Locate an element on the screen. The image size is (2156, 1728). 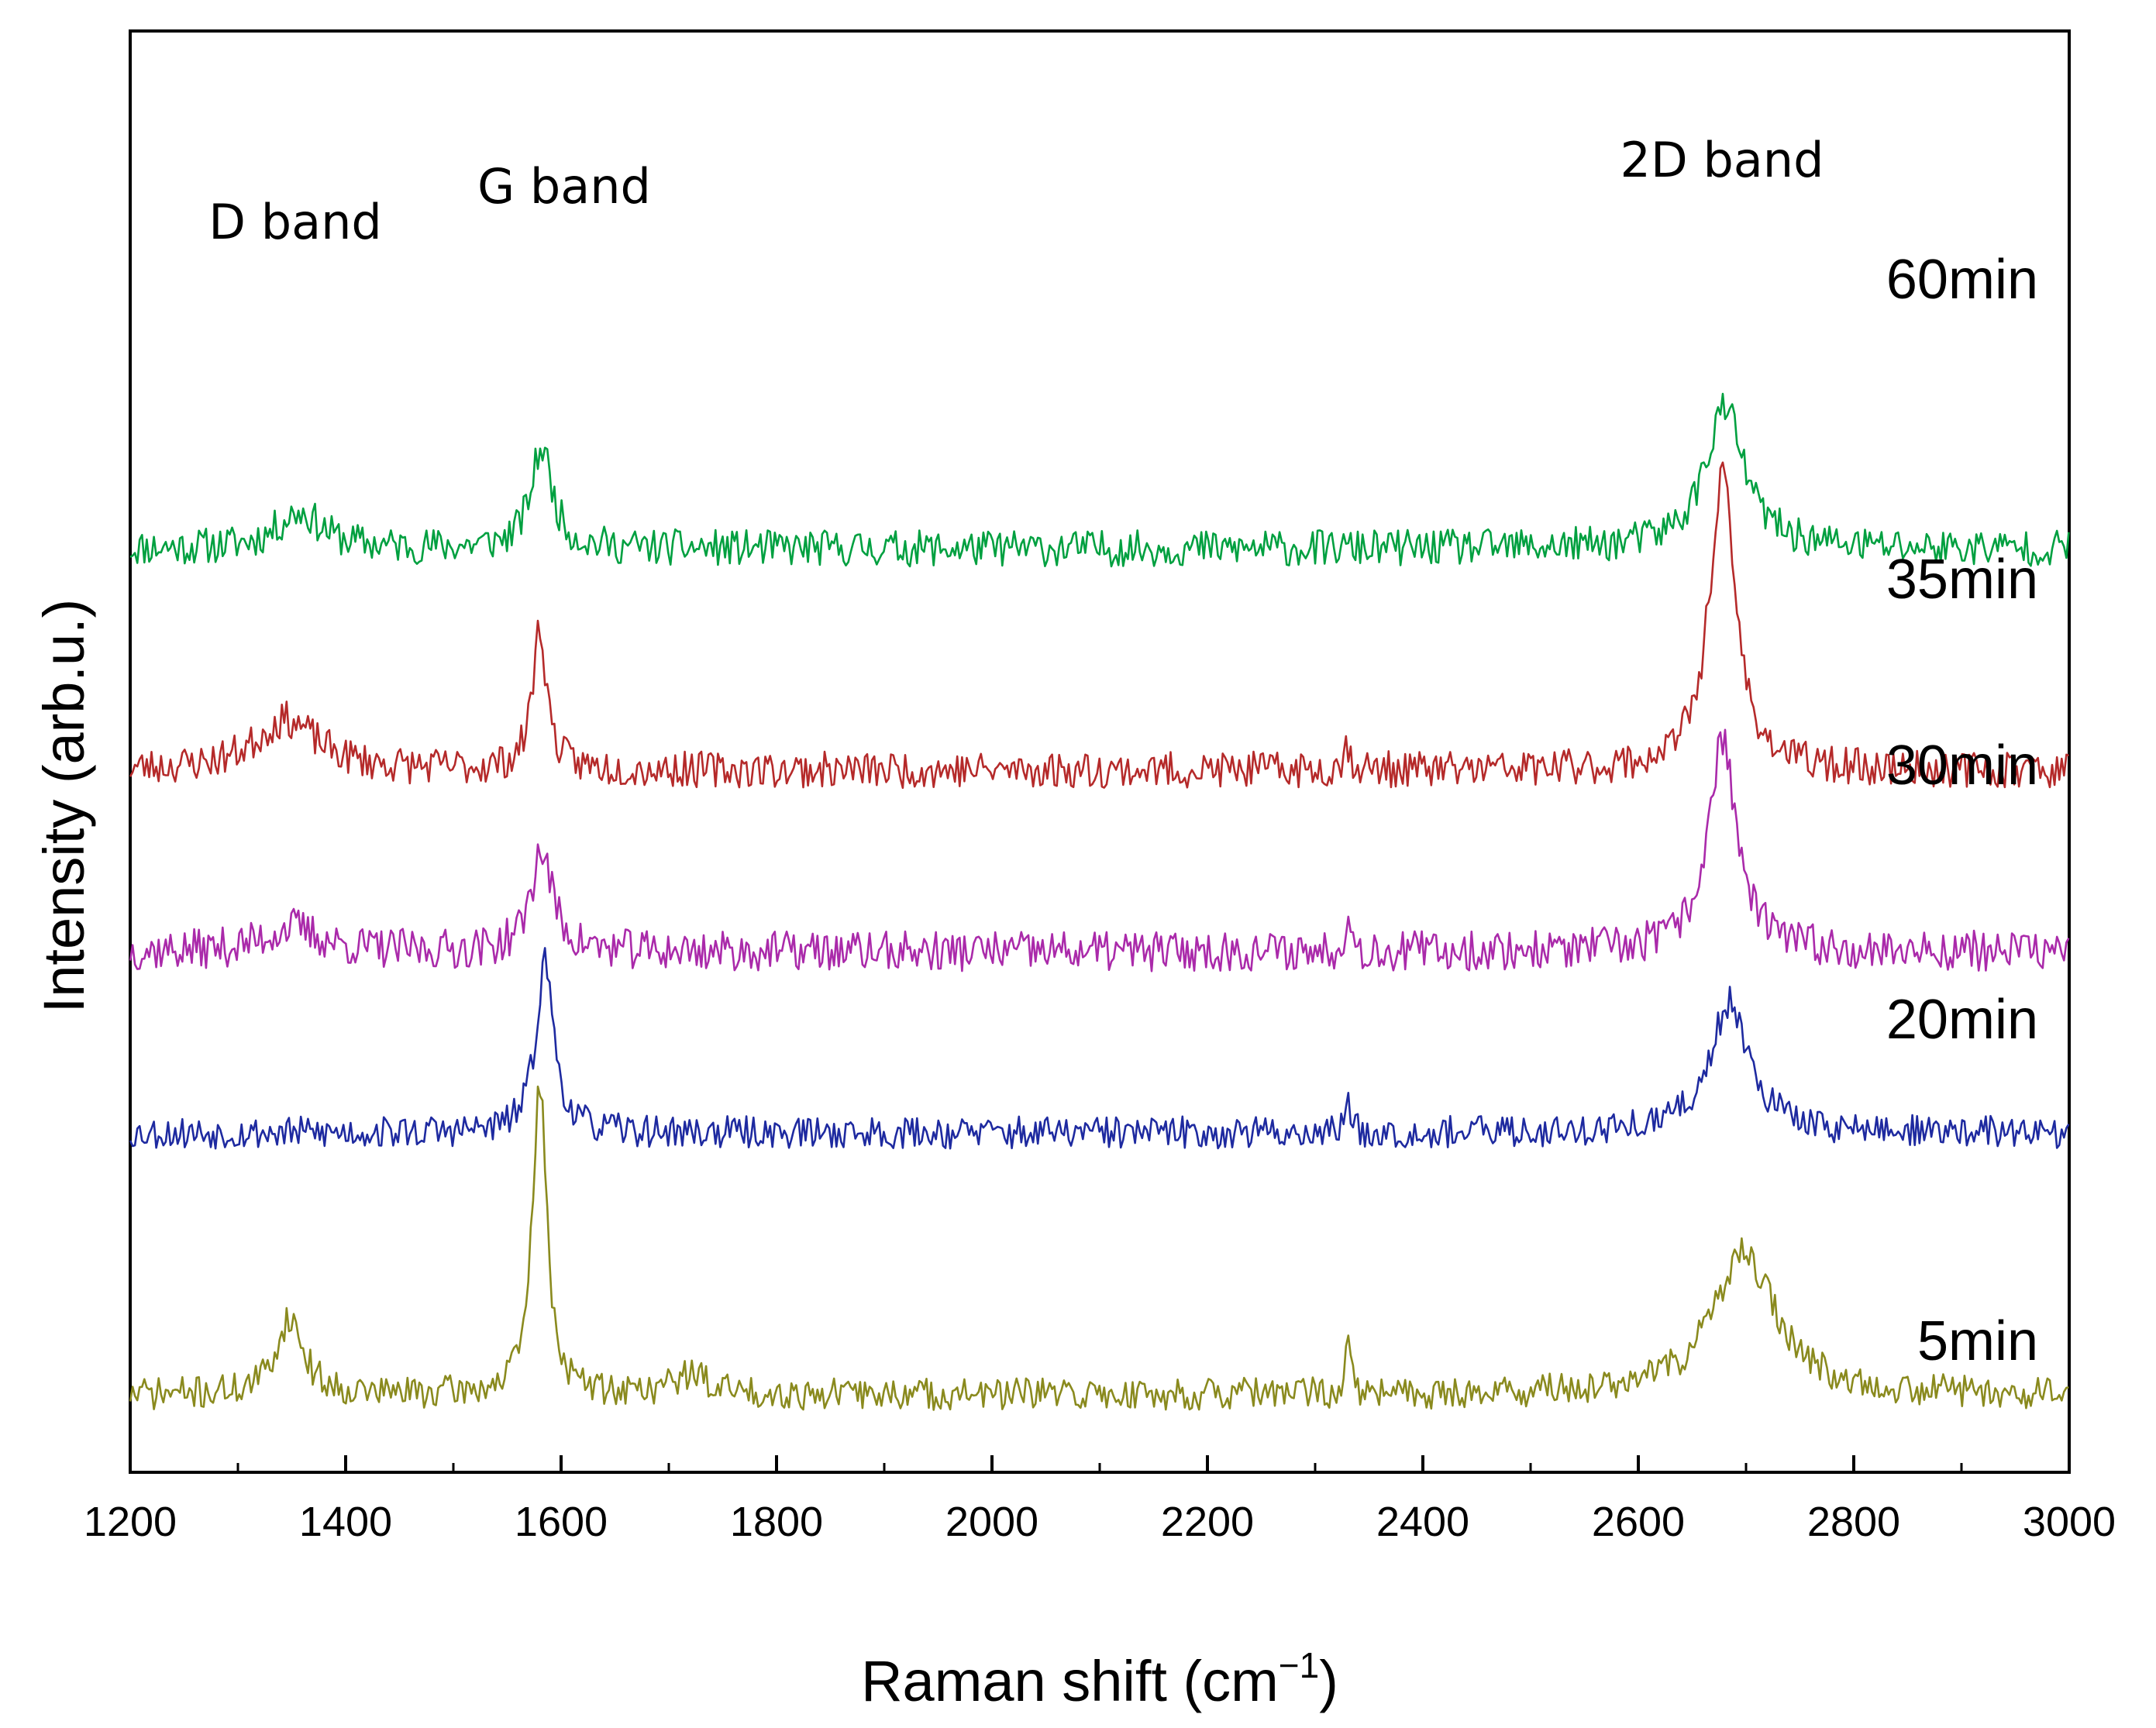
x-tick-label: 1200 is located at coordinates (130, 1522).